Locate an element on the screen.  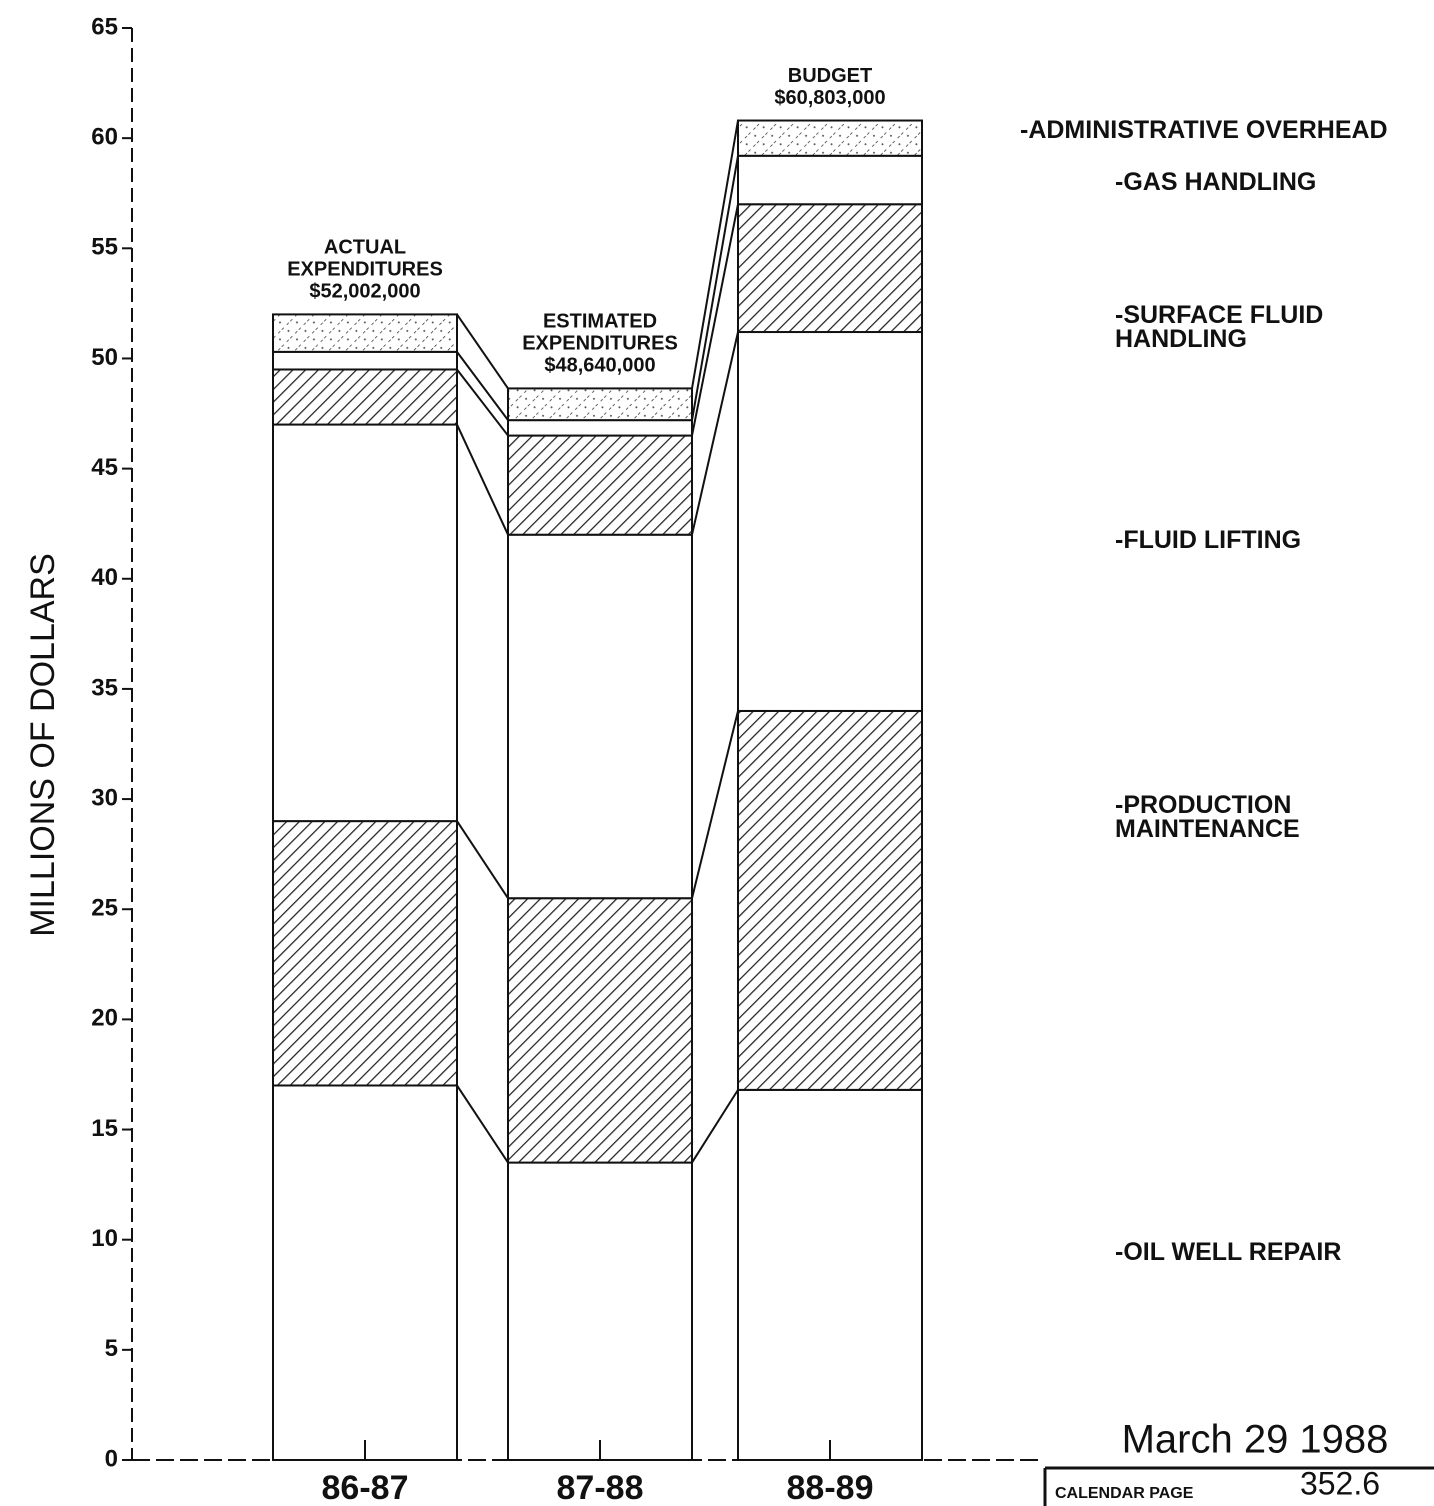
y-tick-label: 15 is located at coordinates (104, 1128).